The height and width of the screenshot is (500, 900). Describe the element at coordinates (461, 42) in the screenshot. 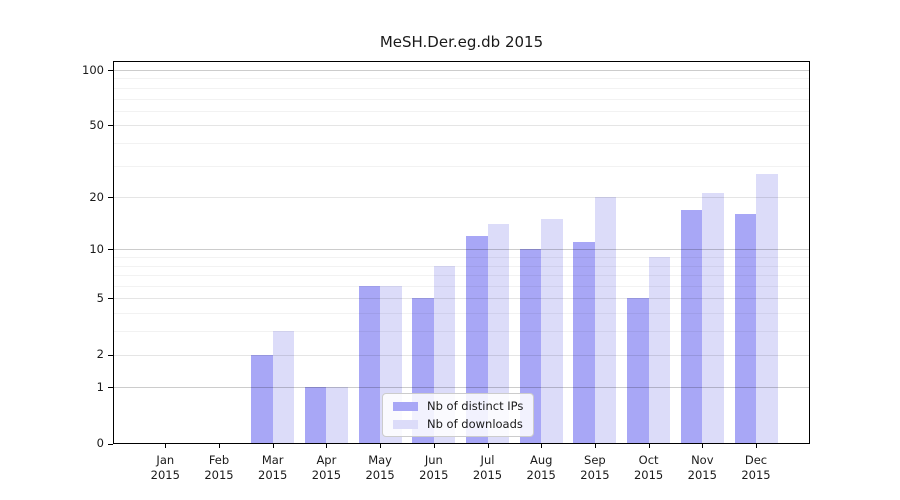

I see `chart-title: MeSH.Der.eg.db 2015` at that location.